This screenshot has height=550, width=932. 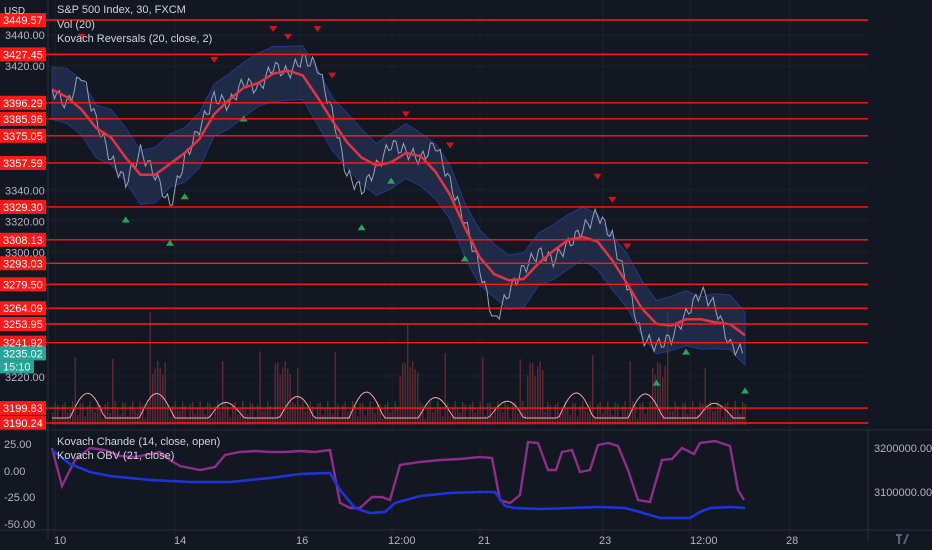 What do you see at coordinates (25, 253) in the screenshot?
I see `price-tick: 3300.00` at bounding box center [25, 253].